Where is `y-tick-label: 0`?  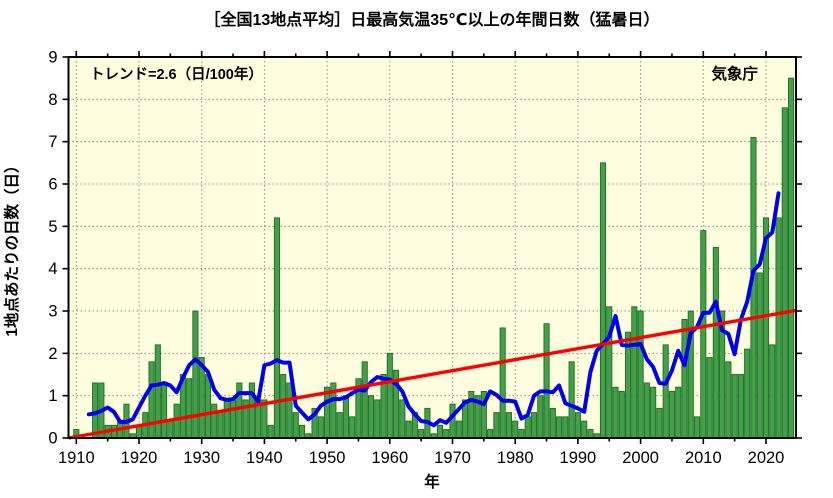 y-tick-label: 0 is located at coordinates (52, 439).